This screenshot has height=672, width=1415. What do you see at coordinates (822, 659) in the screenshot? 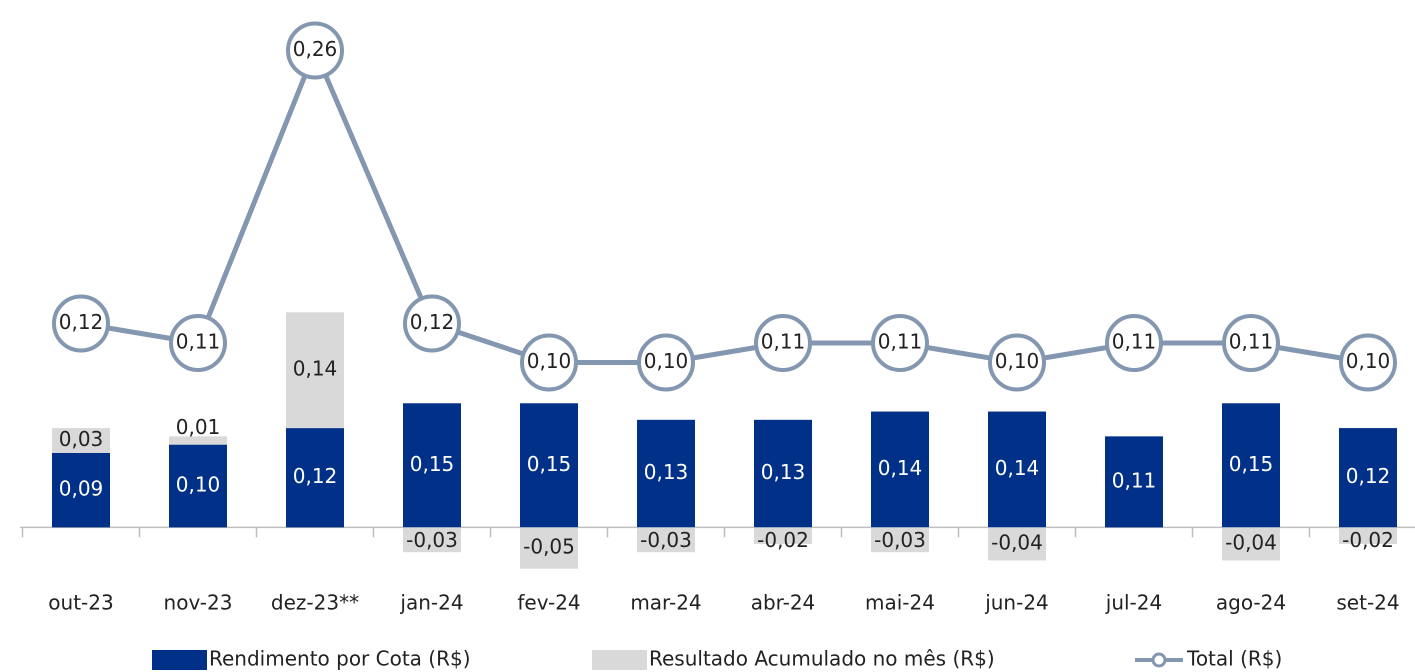
I see `legend-label: Resultado Acumulado no mês (R$)` at bounding box center [822, 659].